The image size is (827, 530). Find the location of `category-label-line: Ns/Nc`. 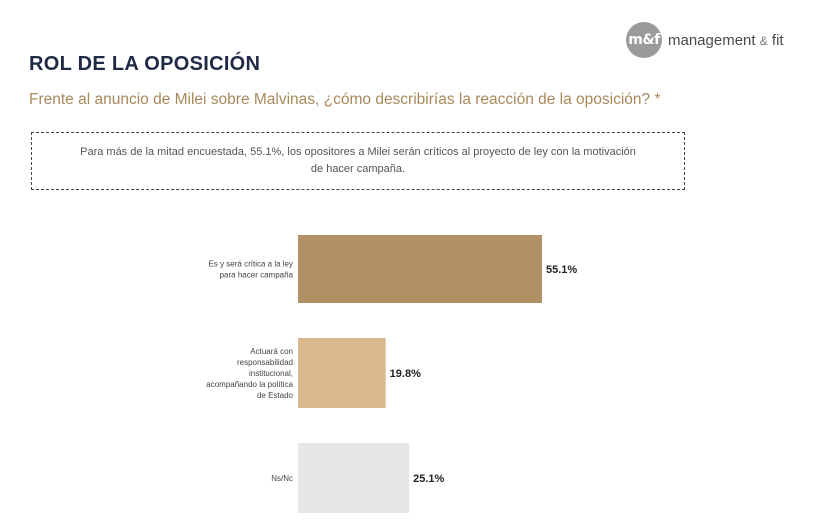

category-label-line: Ns/Nc is located at coordinates (282, 478).